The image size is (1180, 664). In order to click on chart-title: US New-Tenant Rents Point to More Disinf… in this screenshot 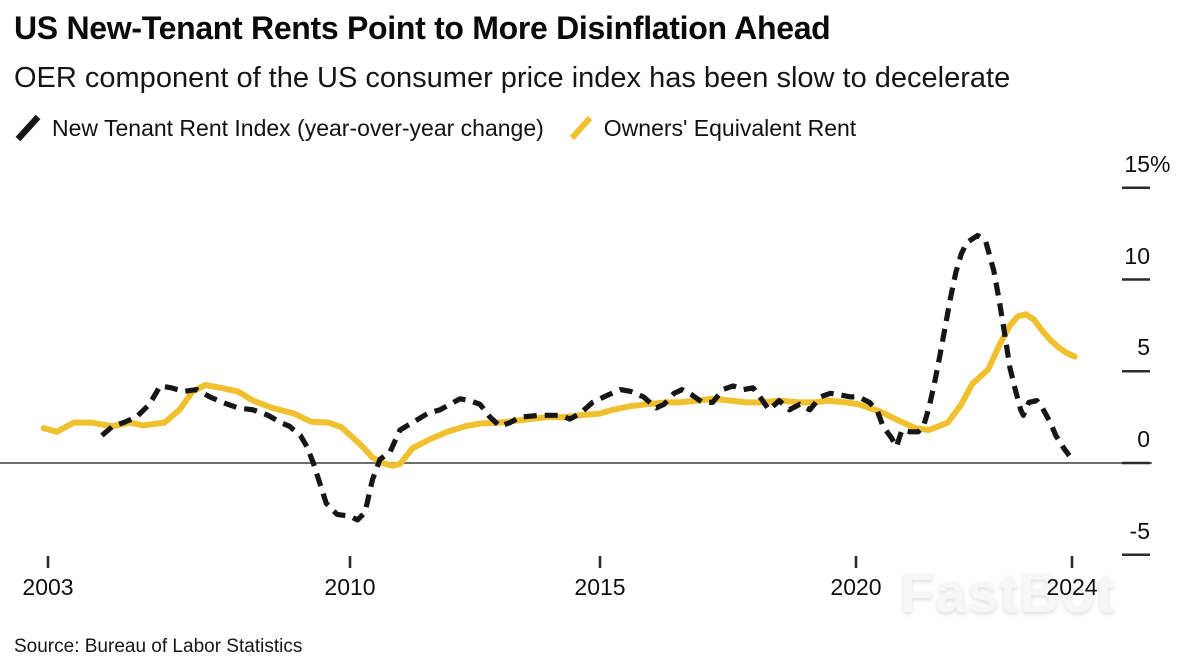, I will do `click(422, 28)`.